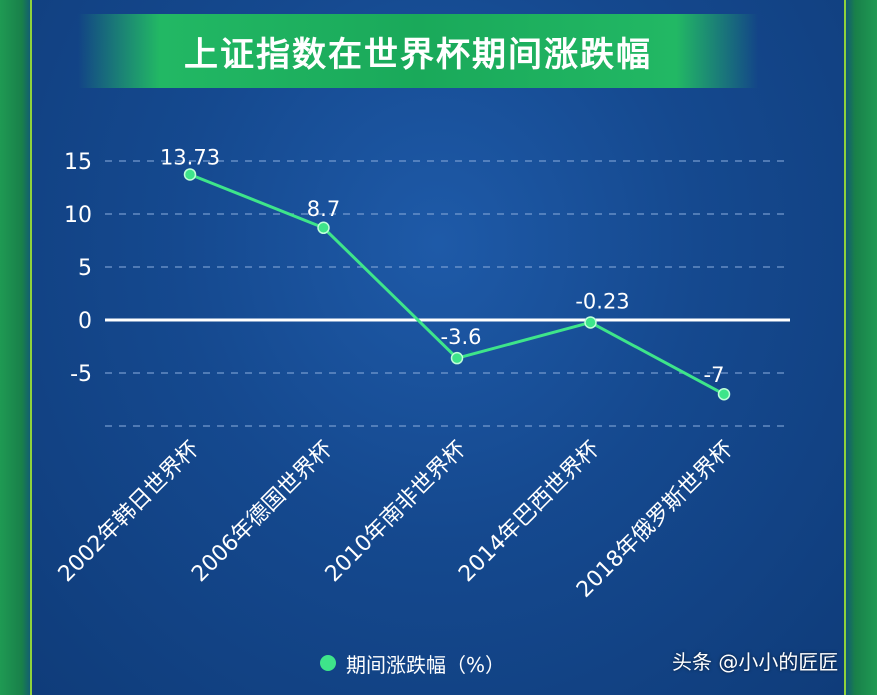  Describe the element at coordinates (78, 162) in the screenshot. I see `y-tick-label: 15` at that location.